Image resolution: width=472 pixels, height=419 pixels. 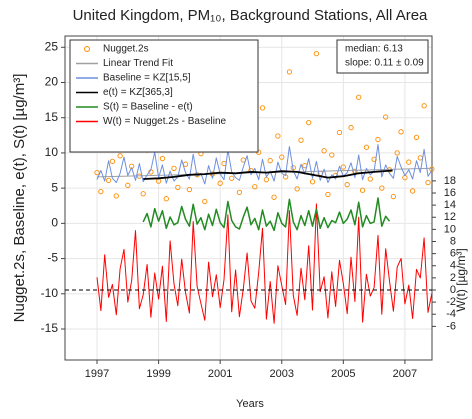 What do you see at coordinates (54, 223) in the screenshot?
I see `y-tick-label: 0` at bounding box center [54, 223].